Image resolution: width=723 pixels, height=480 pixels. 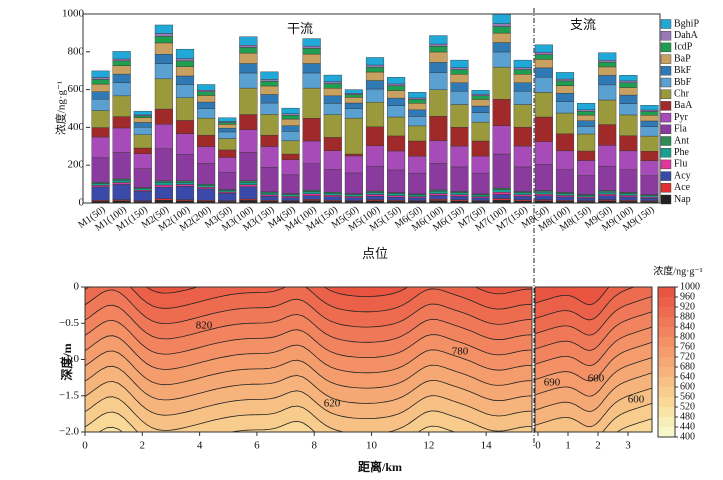 What do you see at coordinates (690, 286) in the screenshot?
I see `colorbar-tick-label: 1000` at bounding box center [690, 286].